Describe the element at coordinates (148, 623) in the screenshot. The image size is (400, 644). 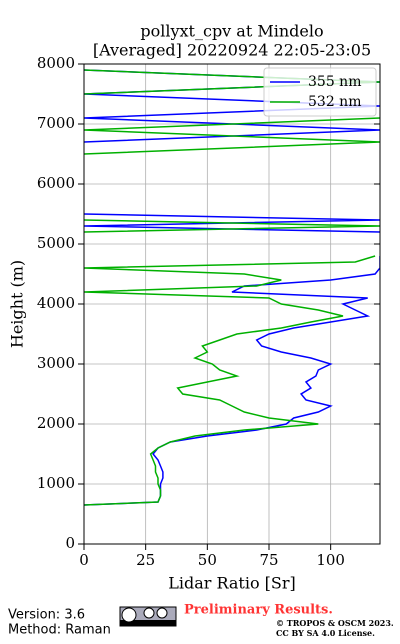
I see `badge-band` at that location.